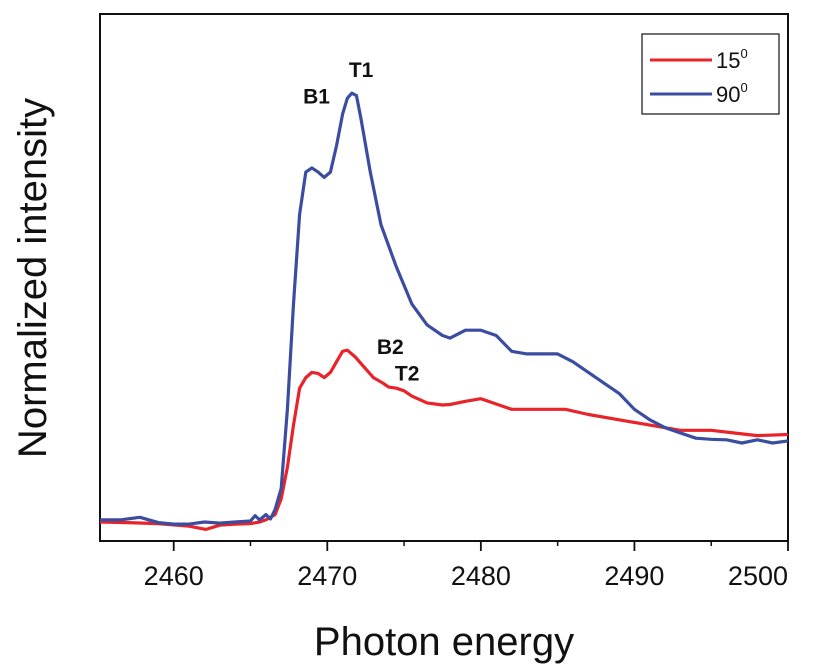 The image size is (825, 666). What do you see at coordinates (444, 642) in the screenshot?
I see `x-axis-title: Photon energy` at bounding box center [444, 642].